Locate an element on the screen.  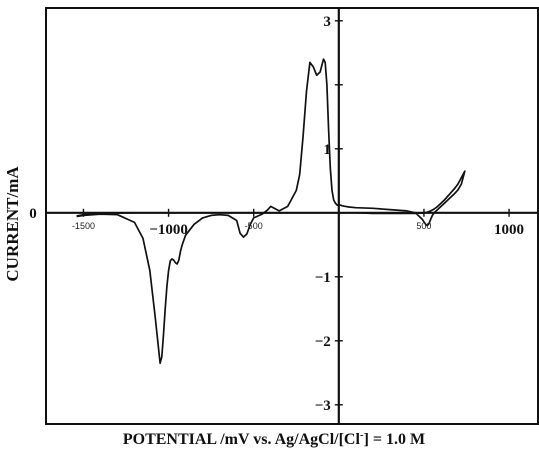
y-axis-title: CURRENT/mA is located at coordinates (12, 224).